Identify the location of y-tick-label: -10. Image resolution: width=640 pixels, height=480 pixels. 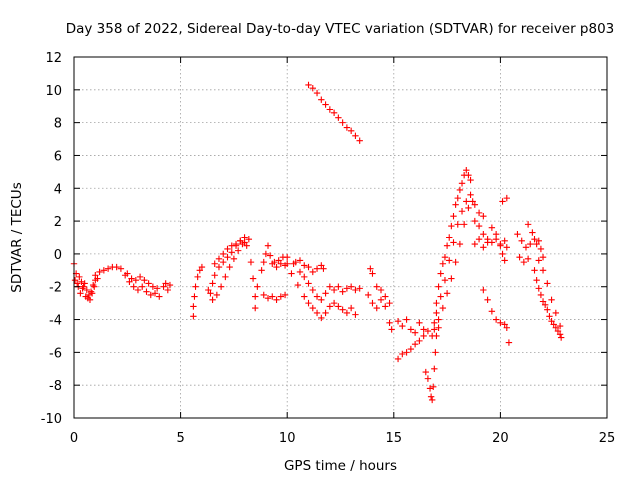
(51, 419).